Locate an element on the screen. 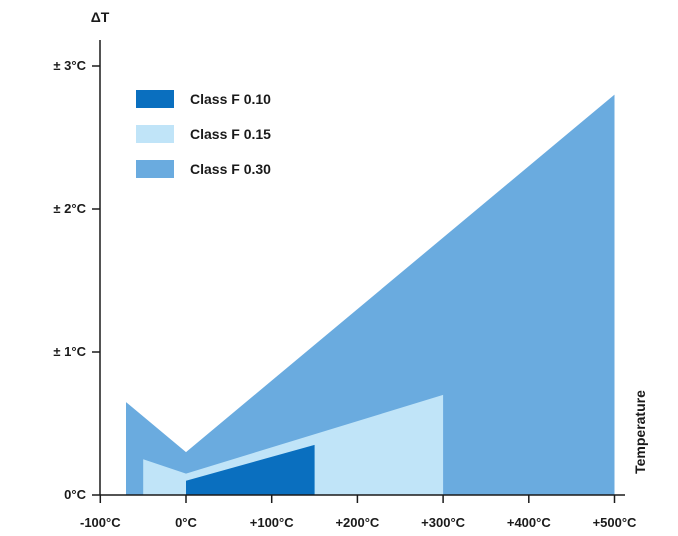 The image size is (678, 536). x-tick-label: +100°C is located at coordinates (272, 522).